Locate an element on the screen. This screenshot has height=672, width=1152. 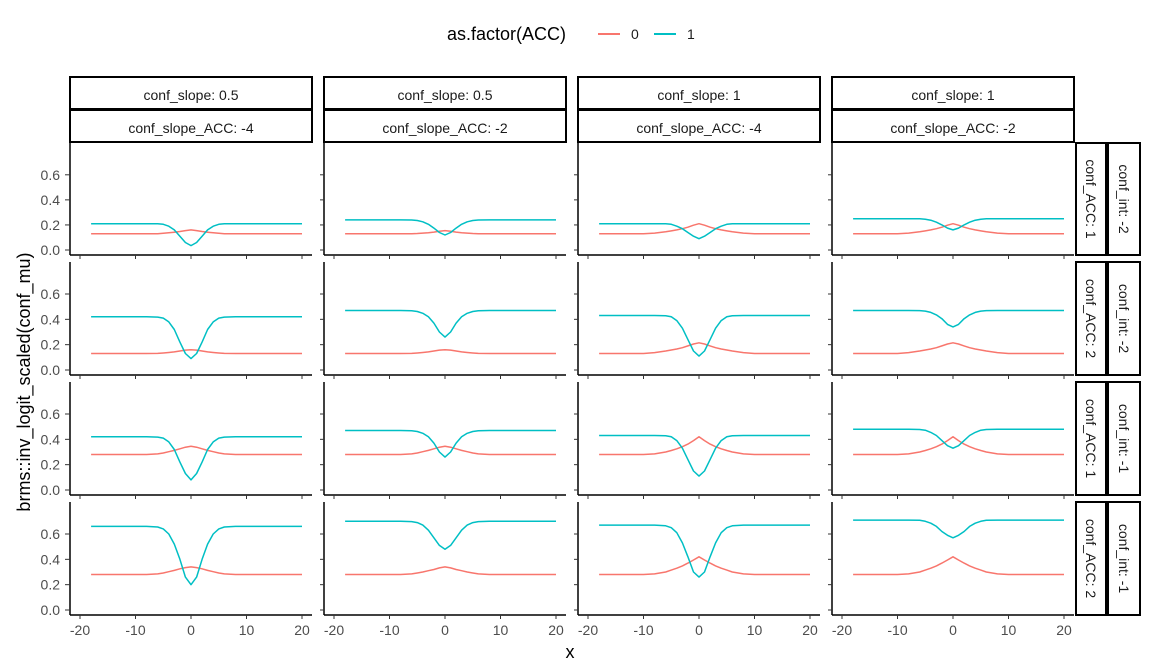
panel-r2-c2 is located at coordinates (444, 319).